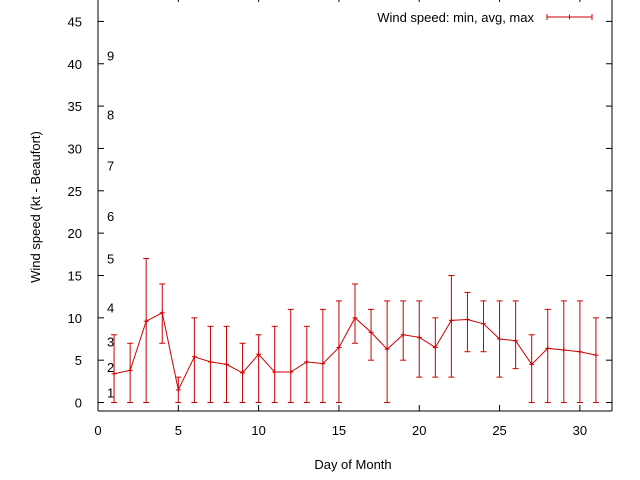  I want to click on beaufort-scale-labels: 1 2 3 4 5 6 7 8 9, so click(110, 224).